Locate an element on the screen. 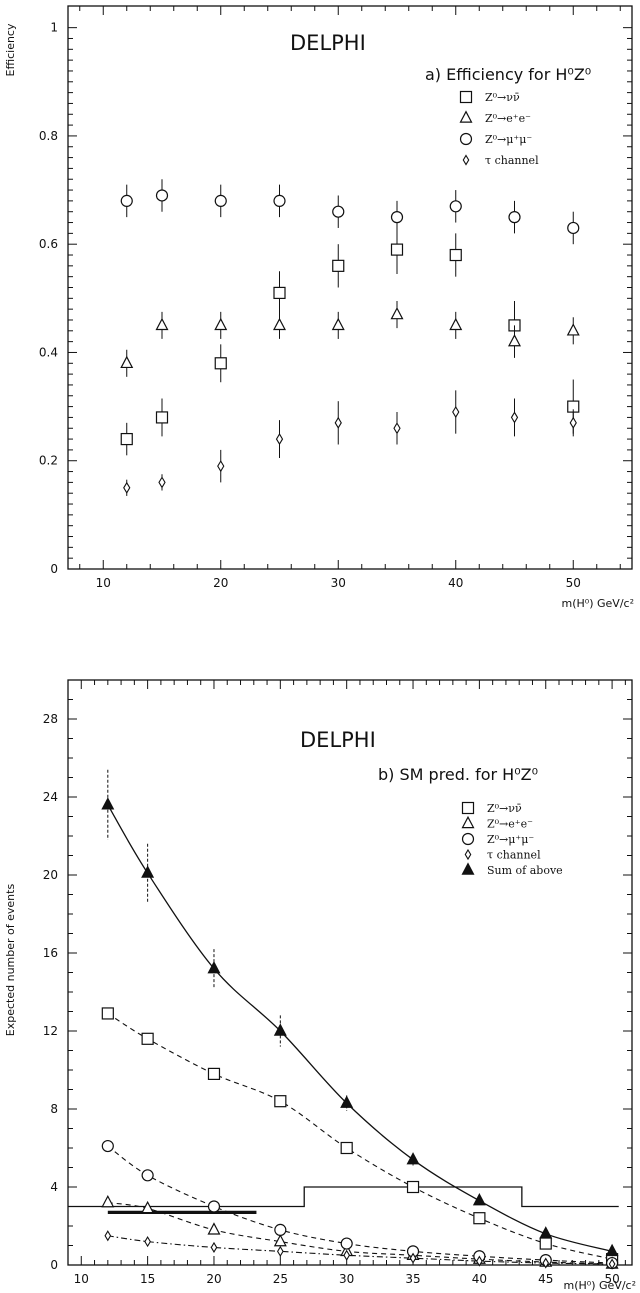  x-tick-label: 25 is located at coordinates (280, 1279).